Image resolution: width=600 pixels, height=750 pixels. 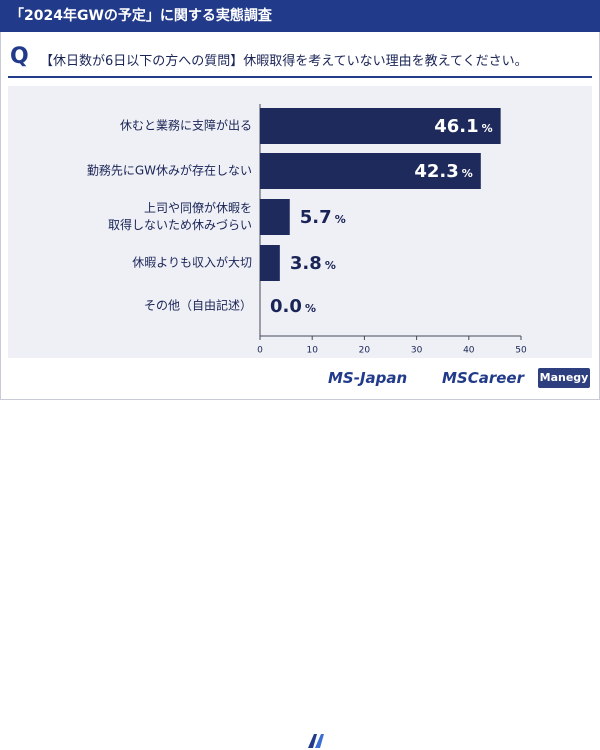 What do you see at coordinates (19, 56) in the screenshot?
I see `question-marker: Q` at bounding box center [19, 56].